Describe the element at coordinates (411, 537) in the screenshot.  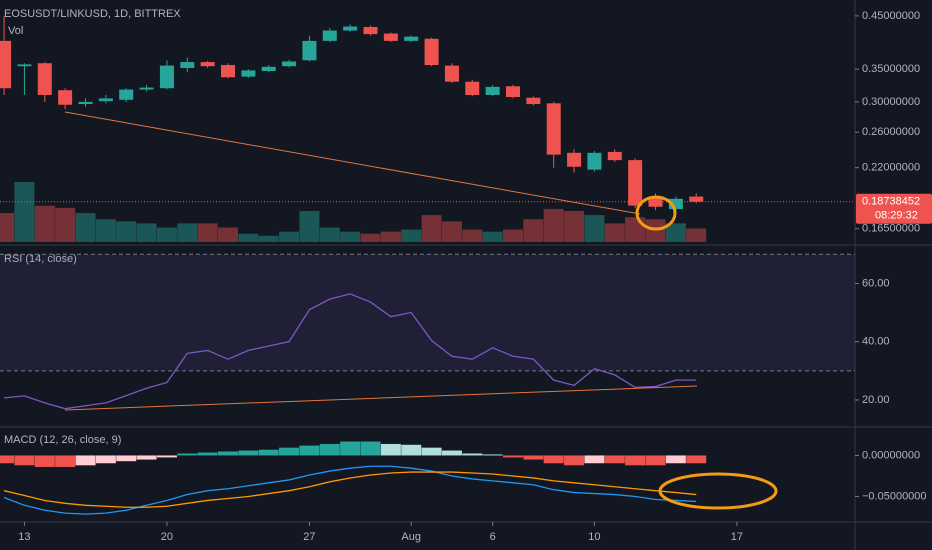
I see `x-tick-label: Aug` at that location.